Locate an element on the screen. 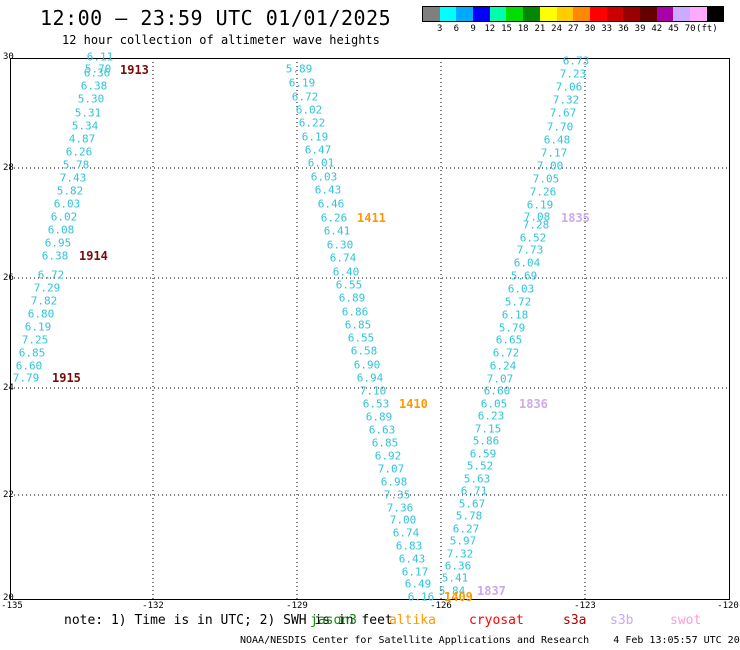  footer-timestamp: 4 Feb 13:05:57 UTC 2025 is located at coordinates (676, 640).